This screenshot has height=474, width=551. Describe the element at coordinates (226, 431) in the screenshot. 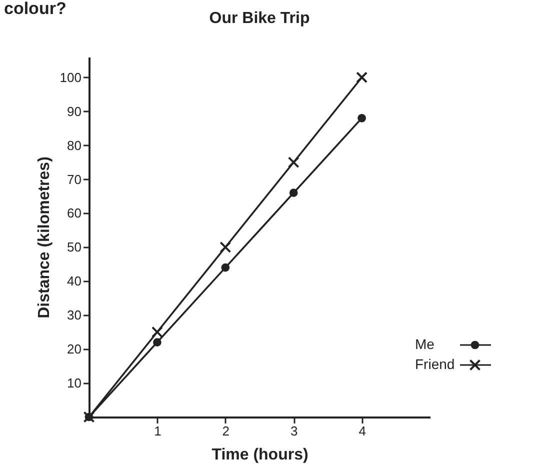

I see `x-tick-label: 2` at that location.